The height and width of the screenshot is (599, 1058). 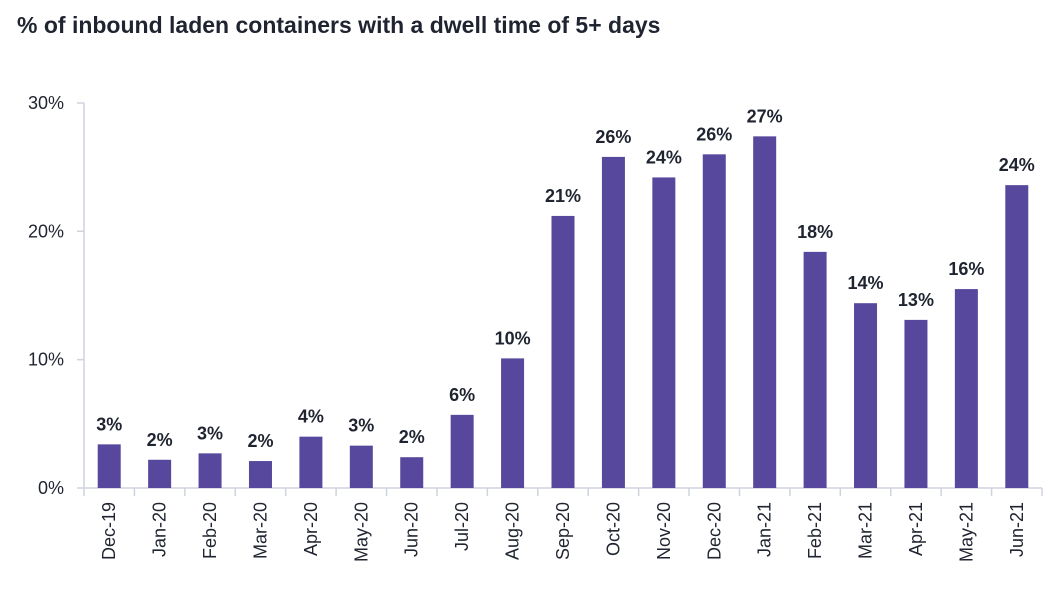 What do you see at coordinates (311, 529) in the screenshot?
I see `x-tick-label: Apr-20` at bounding box center [311, 529].